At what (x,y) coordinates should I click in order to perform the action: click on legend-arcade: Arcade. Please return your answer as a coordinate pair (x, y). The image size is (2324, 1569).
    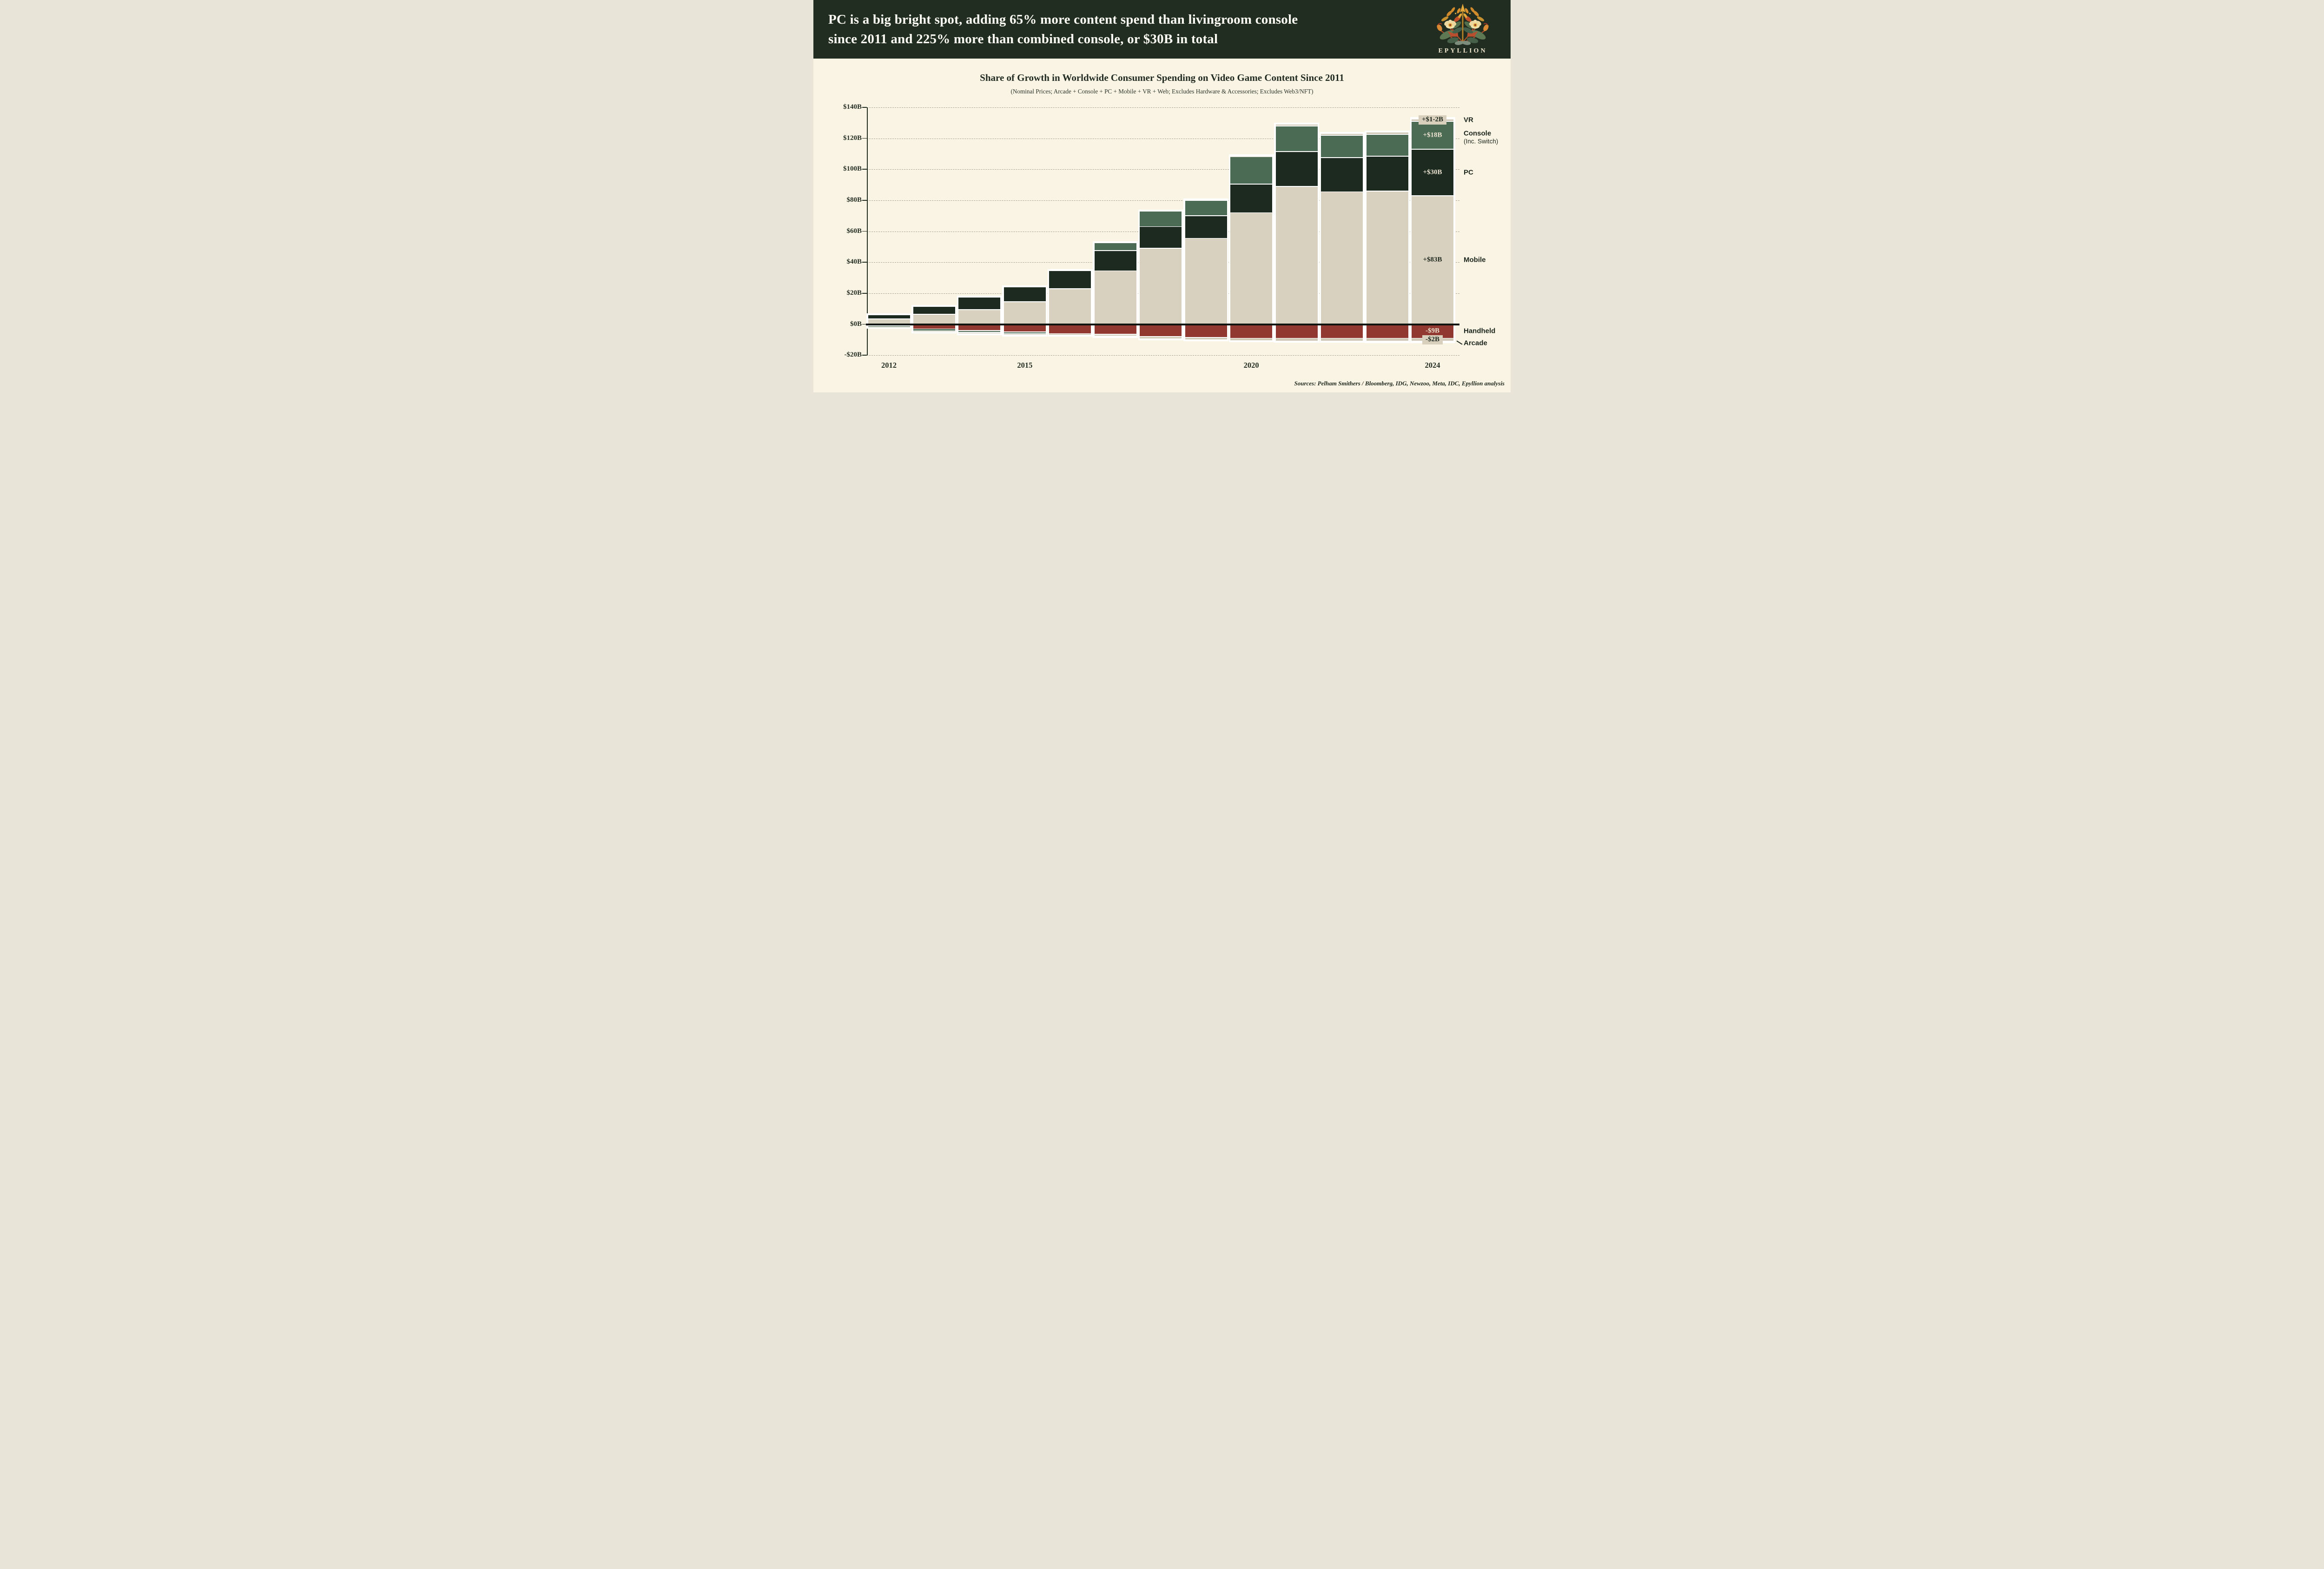
    Looking at the image, I should click on (1475, 343).